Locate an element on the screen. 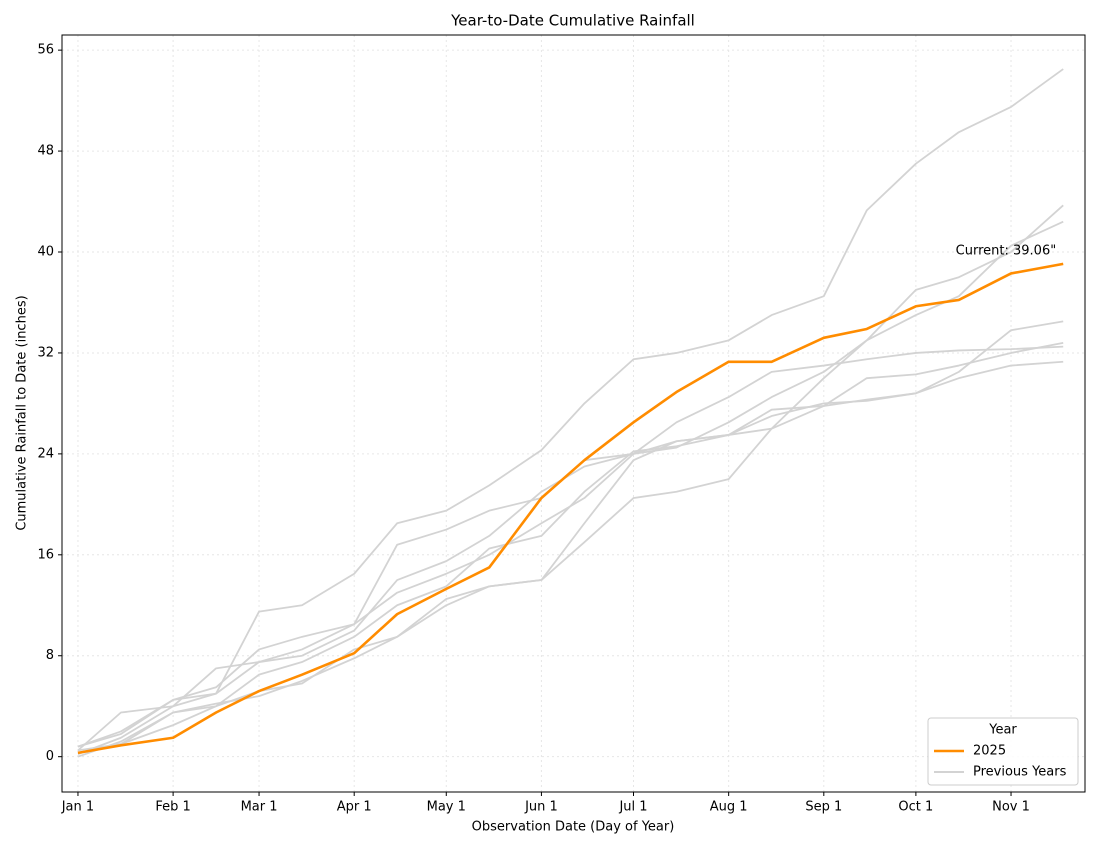 The image size is (1100, 850). y-tick-label: 48 is located at coordinates (45, 151).